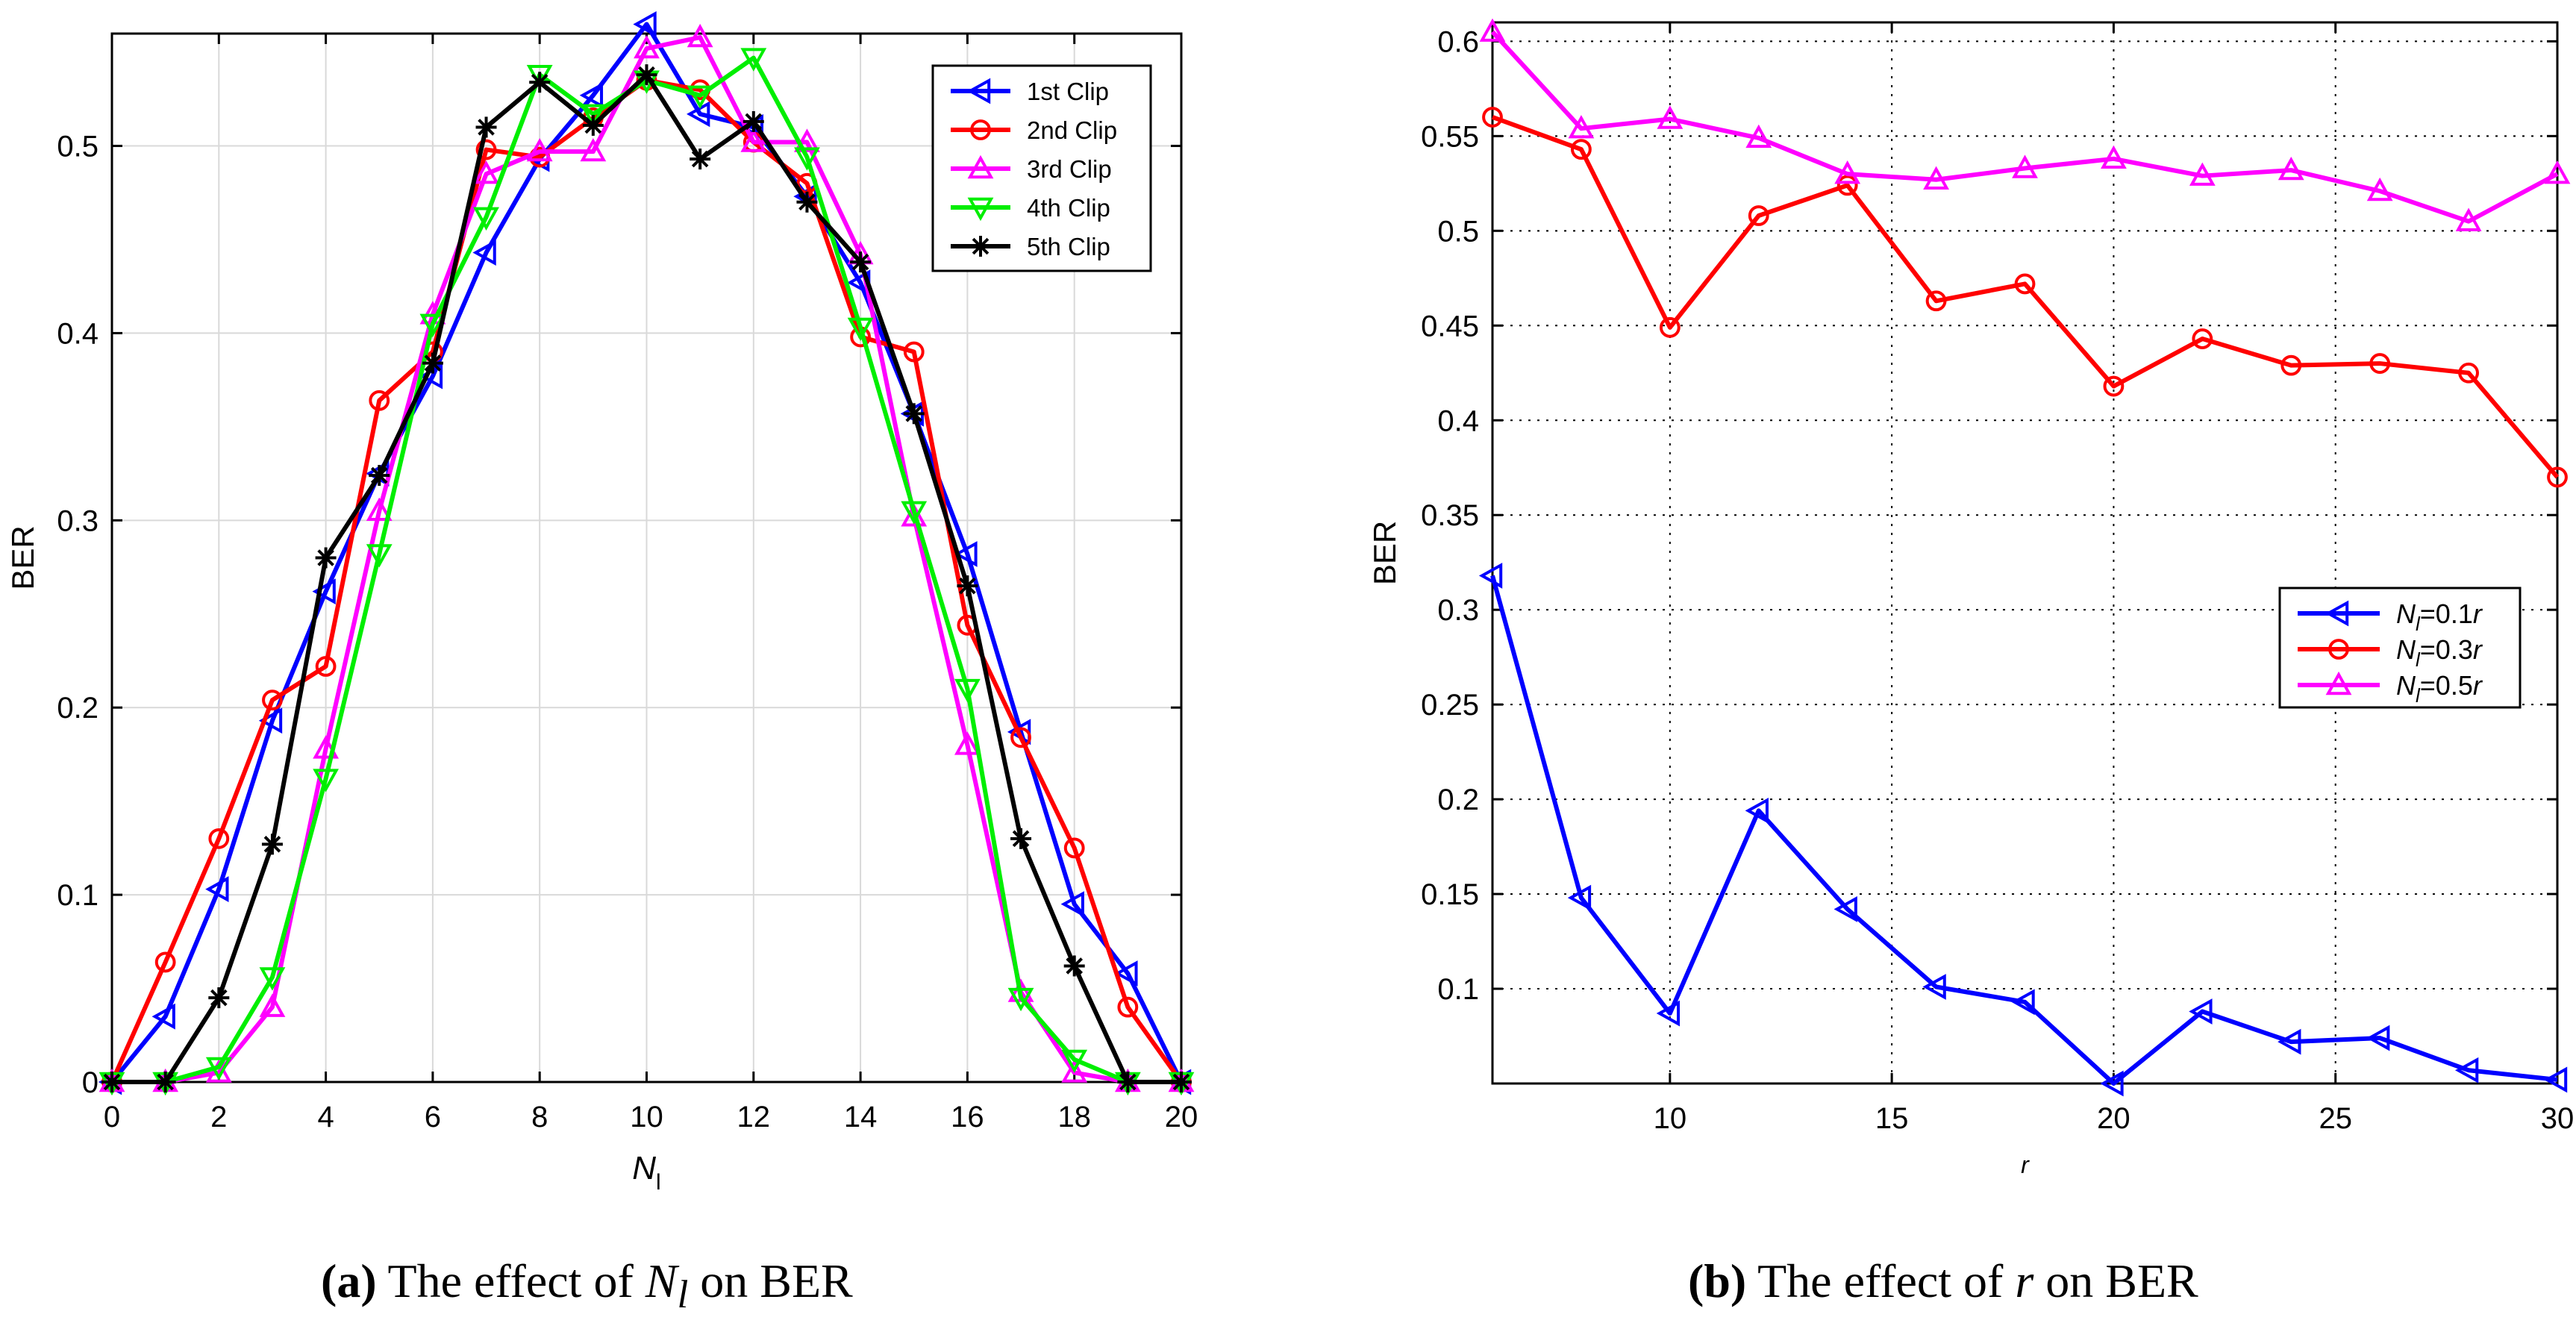  I want to click on y-tick-label: 0.2, so click(78, 708).